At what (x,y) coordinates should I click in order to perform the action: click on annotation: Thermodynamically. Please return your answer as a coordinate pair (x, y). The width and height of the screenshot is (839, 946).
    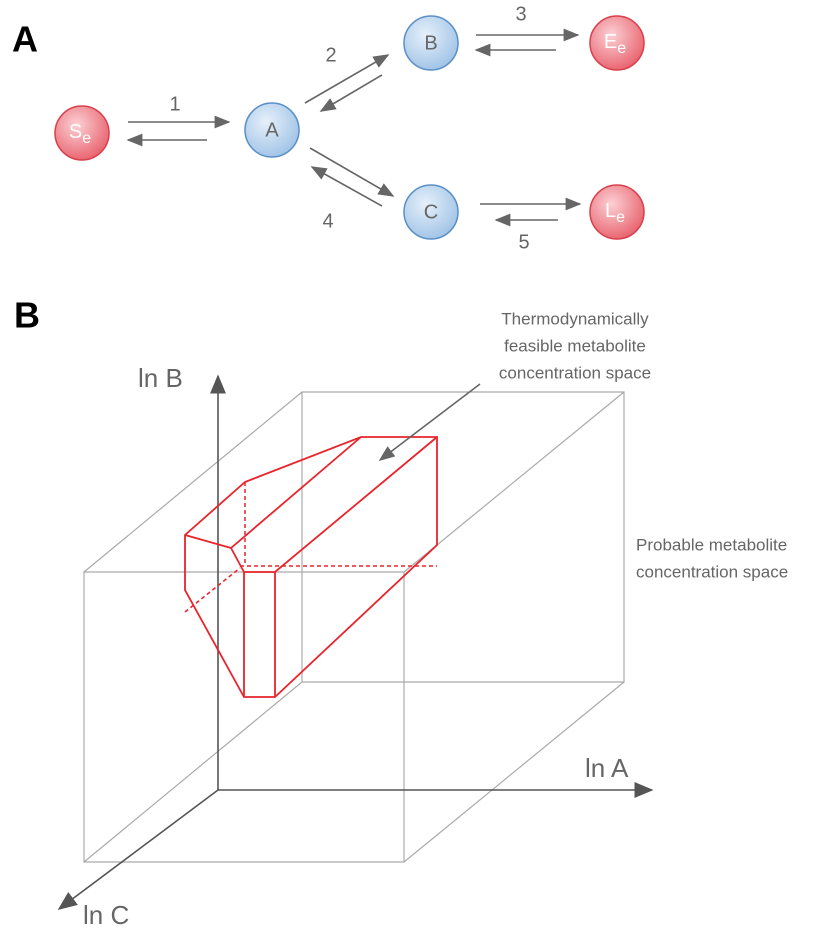
    Looking at the image, I should click on (575, 318).